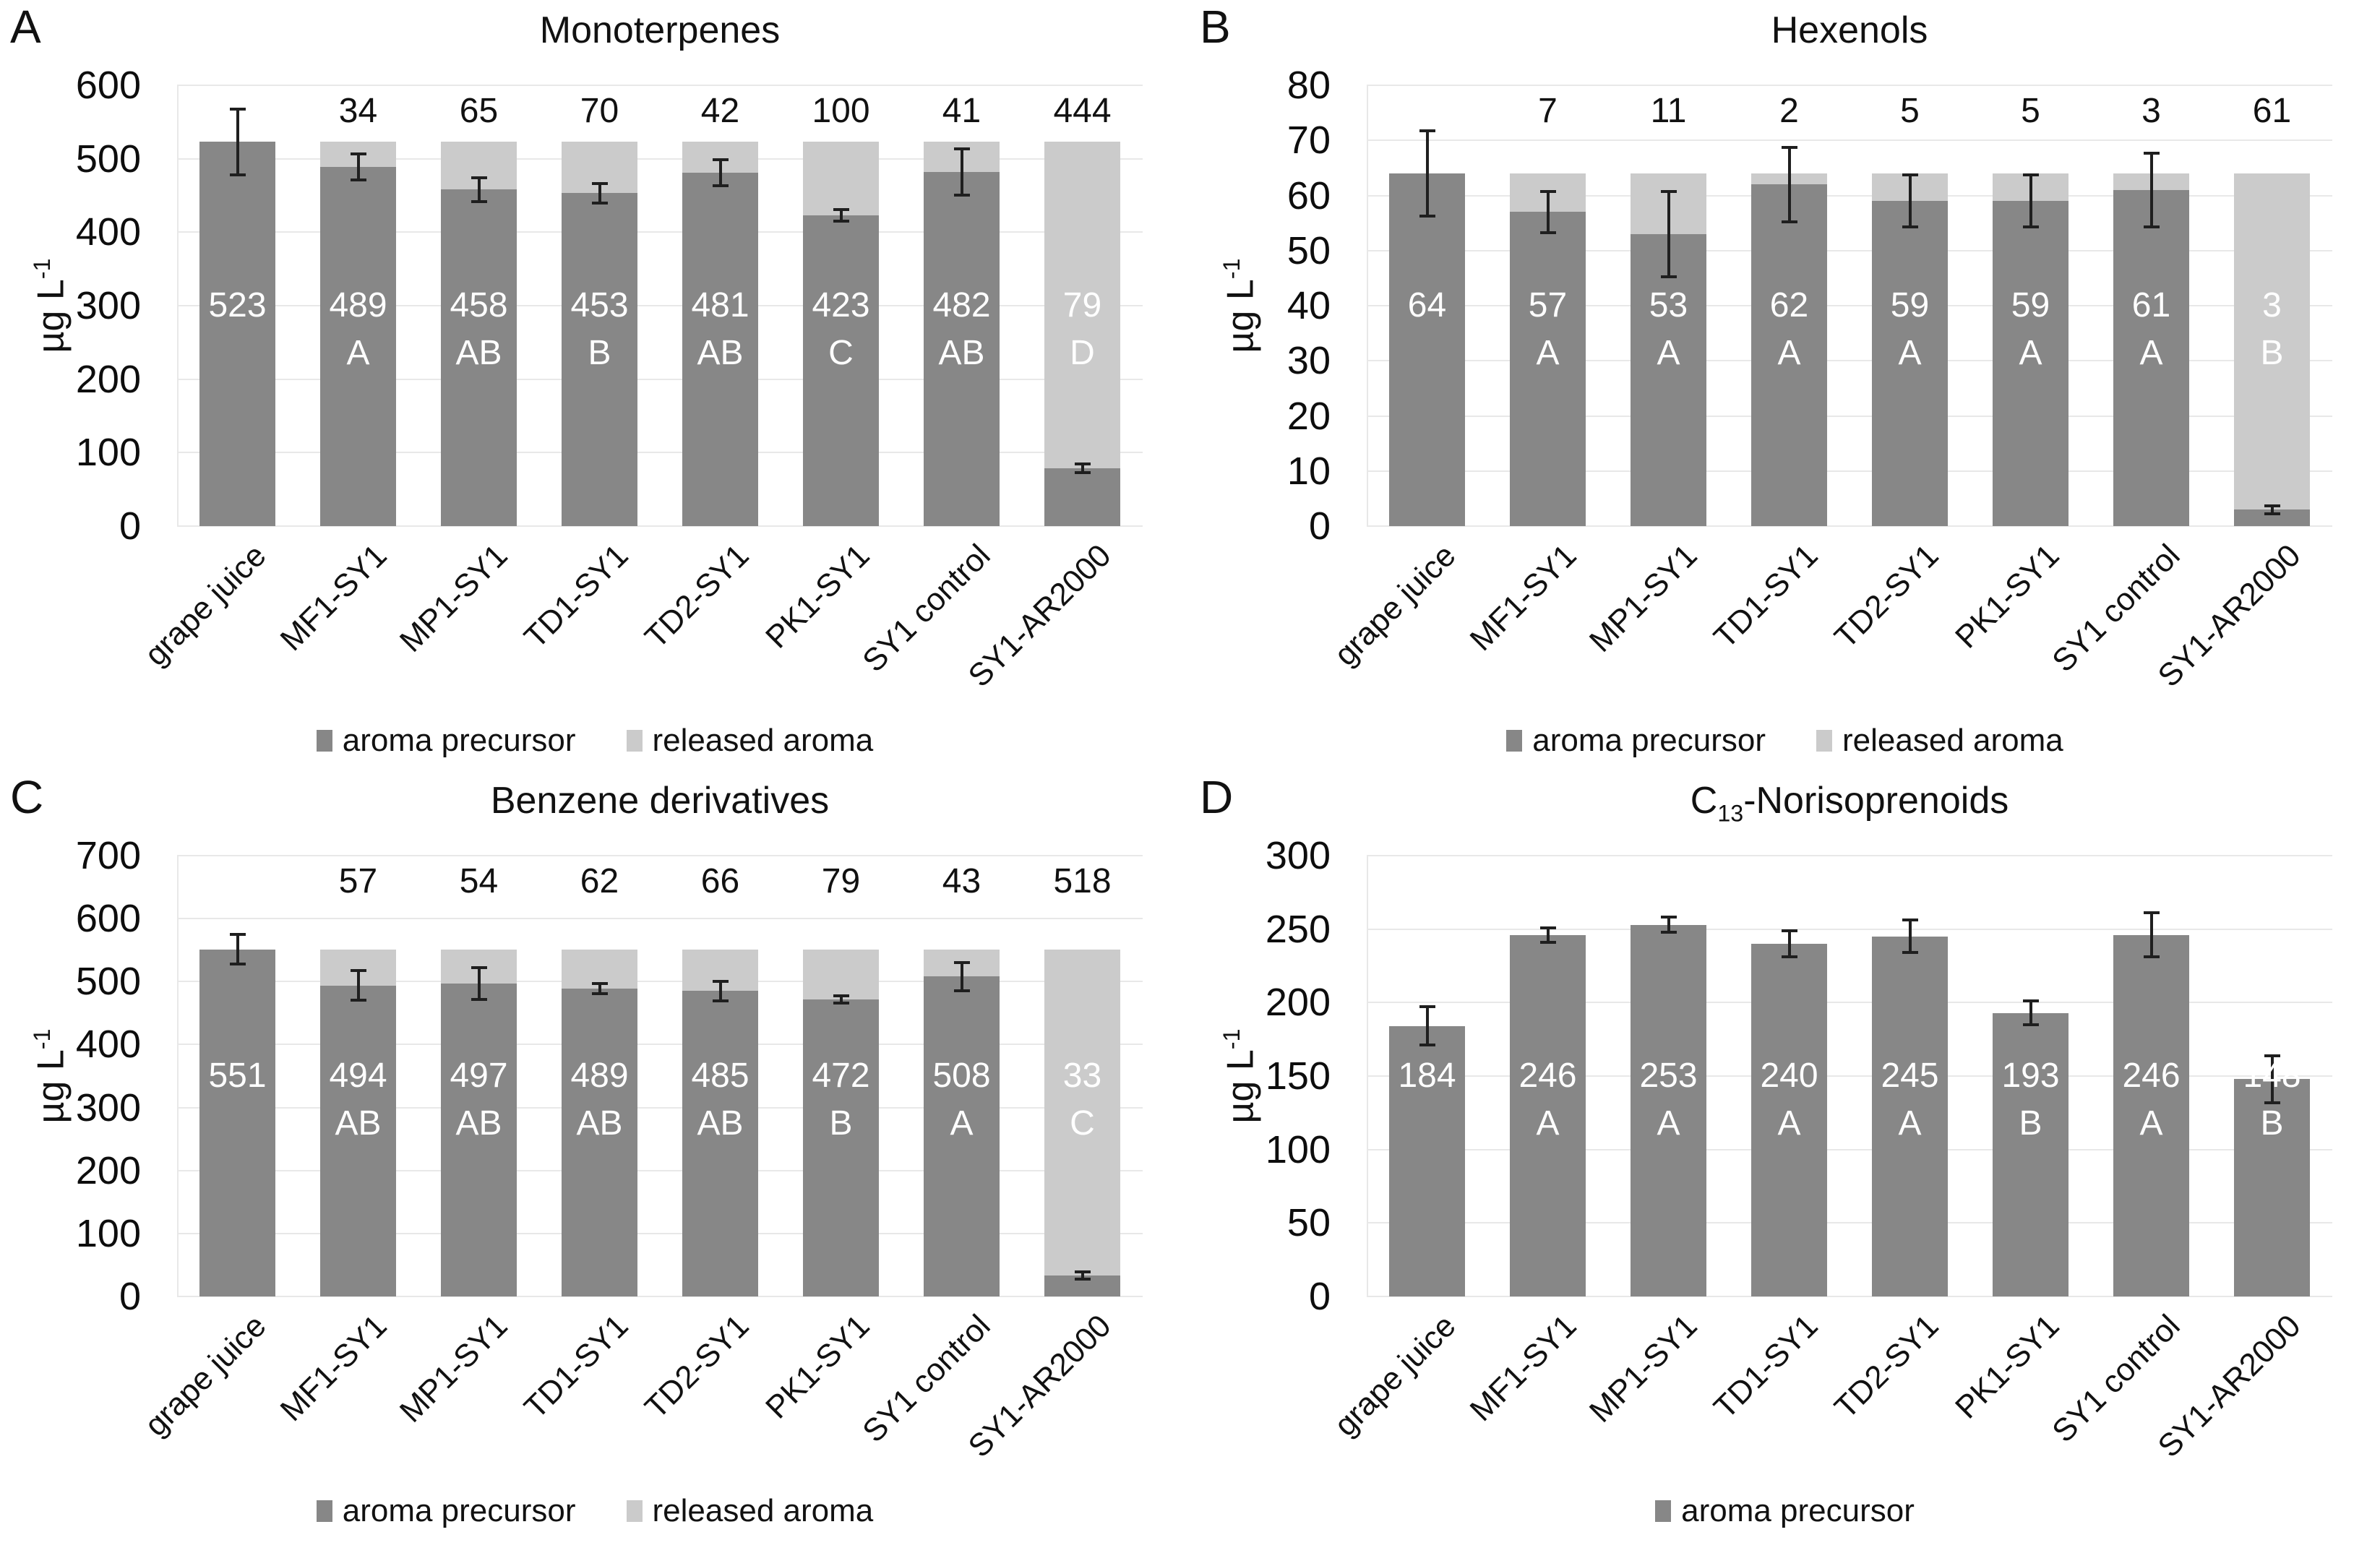 The image size is (2380, 1553). What do you see at coordinates (1217, 797) in the screenshot?
I see `panel-letter: D` at bounding box center [1217, 797].